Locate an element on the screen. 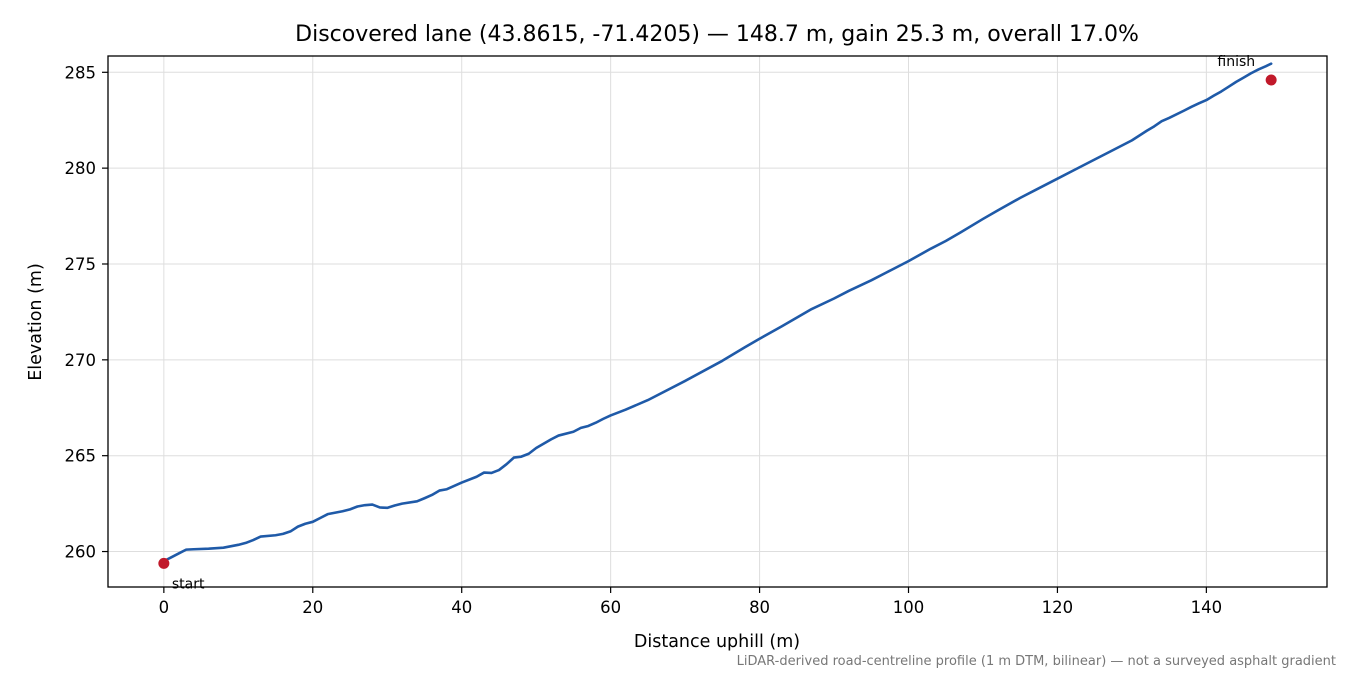  x-axis-label: Distance uphill (m) is located at coordinates (717, 642).